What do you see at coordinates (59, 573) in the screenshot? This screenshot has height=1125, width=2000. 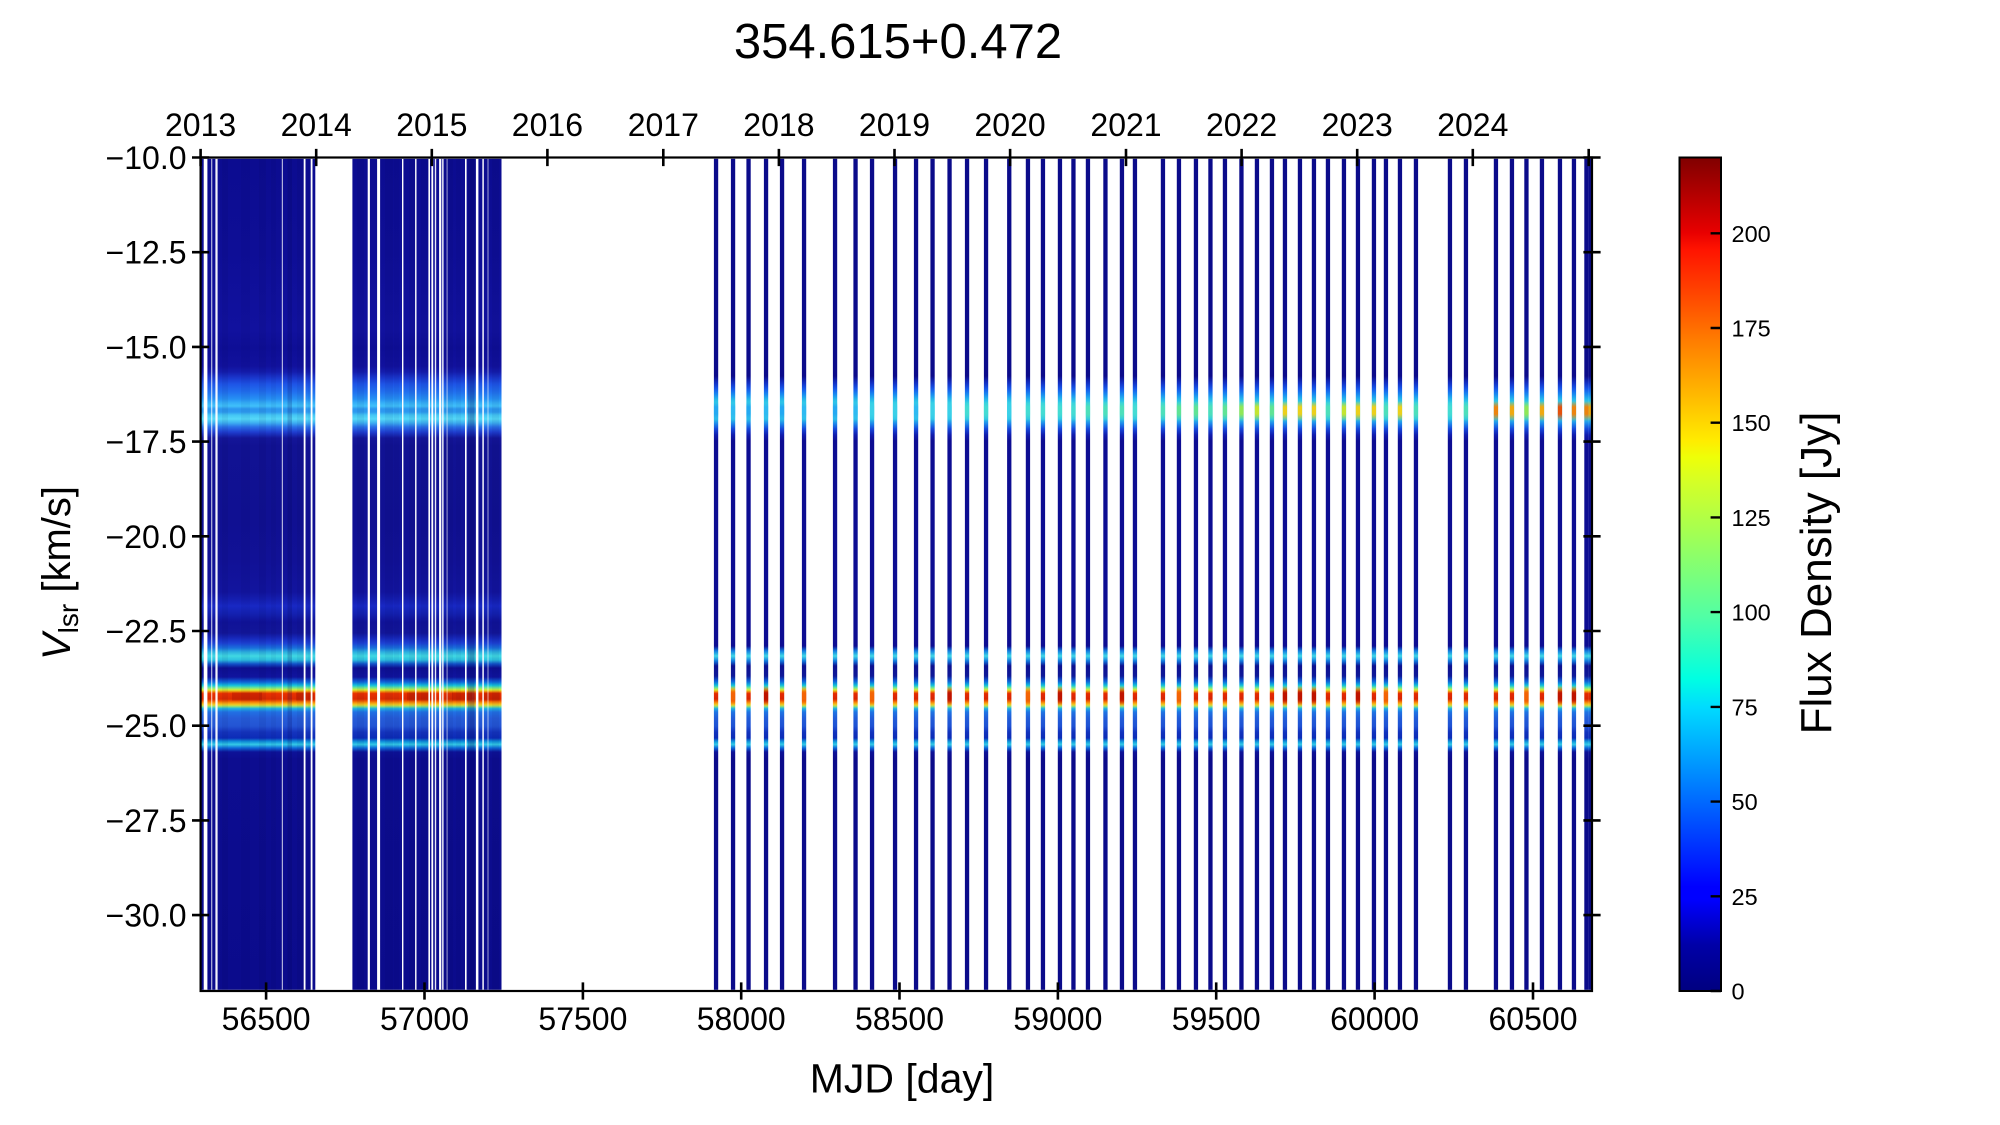 I see `svg-text: Vlsr [km/s]` at bounding box center [59, 573].